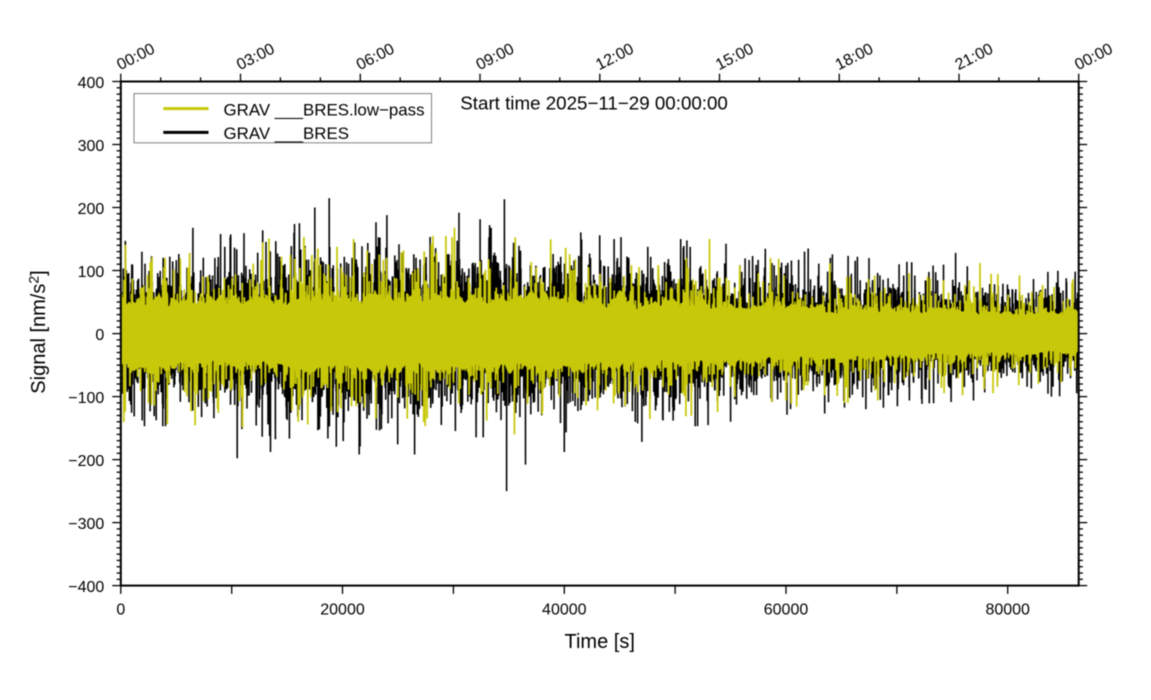 This screenshot has height=700, width=1151. I want to click on svg-text: GRAV ___BRES.low−pass, so click(324, 109).